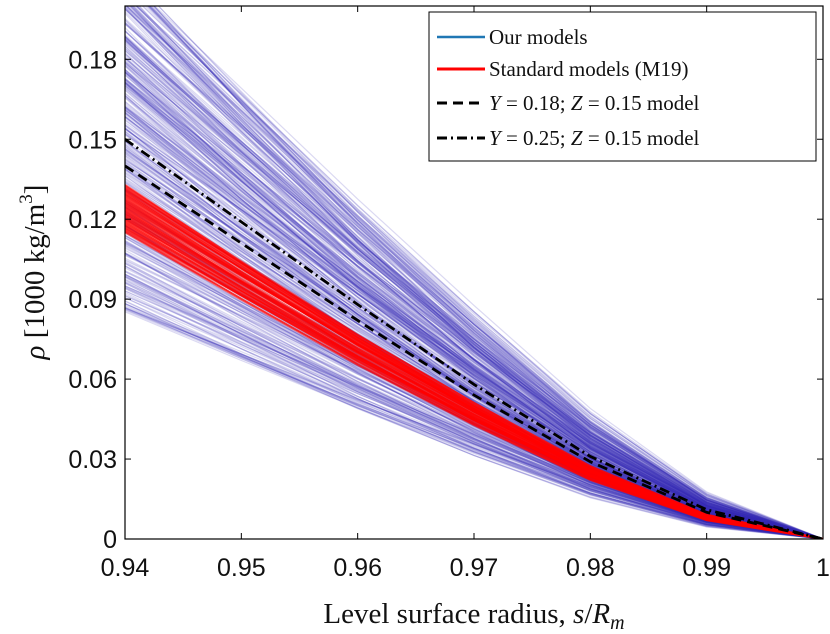 Image resolution: width=830 pixels, height=634 pixels. What do you see at coordinates (125, 568) in the screenshot?
I see `x-tick-label: 0.94` at bounding box center [125, 568].